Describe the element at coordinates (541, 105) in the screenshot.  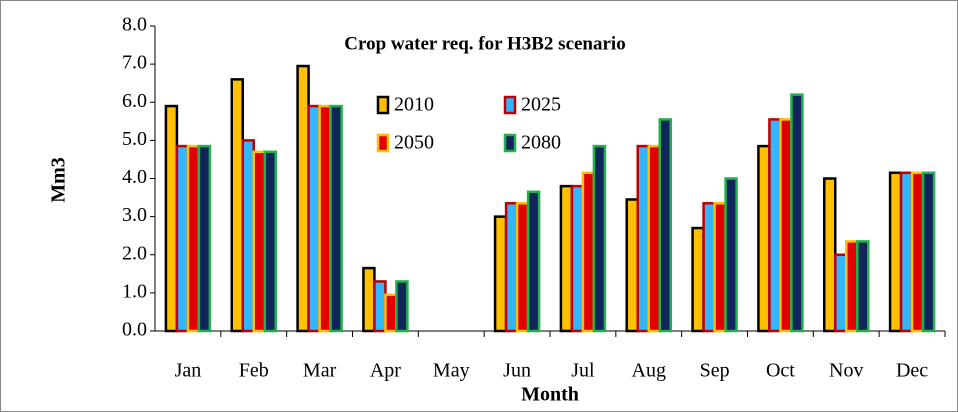
I see `legend-label: 2025` at that location.